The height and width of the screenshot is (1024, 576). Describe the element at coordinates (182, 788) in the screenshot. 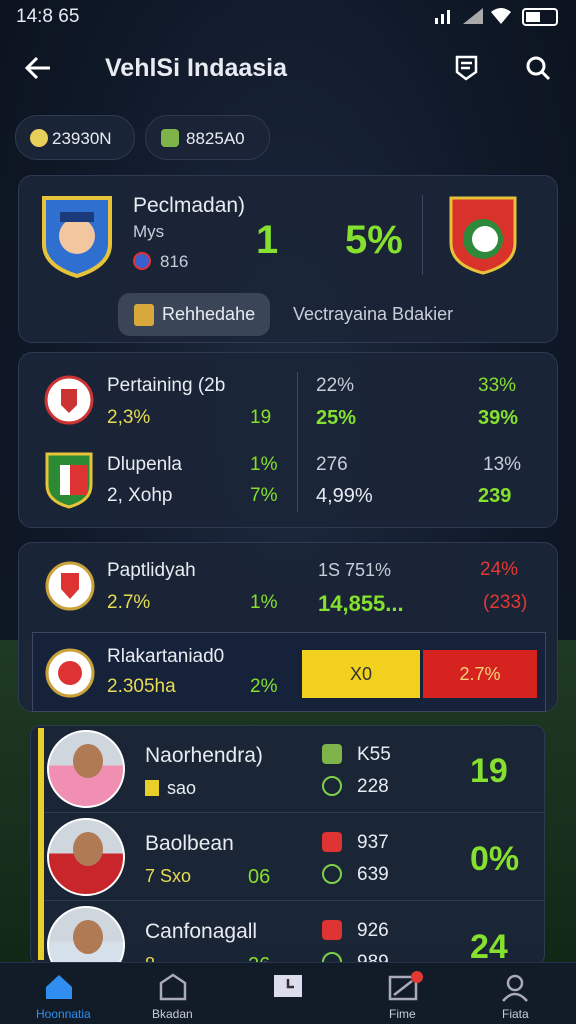

I see `player-meta: sao` at that location.